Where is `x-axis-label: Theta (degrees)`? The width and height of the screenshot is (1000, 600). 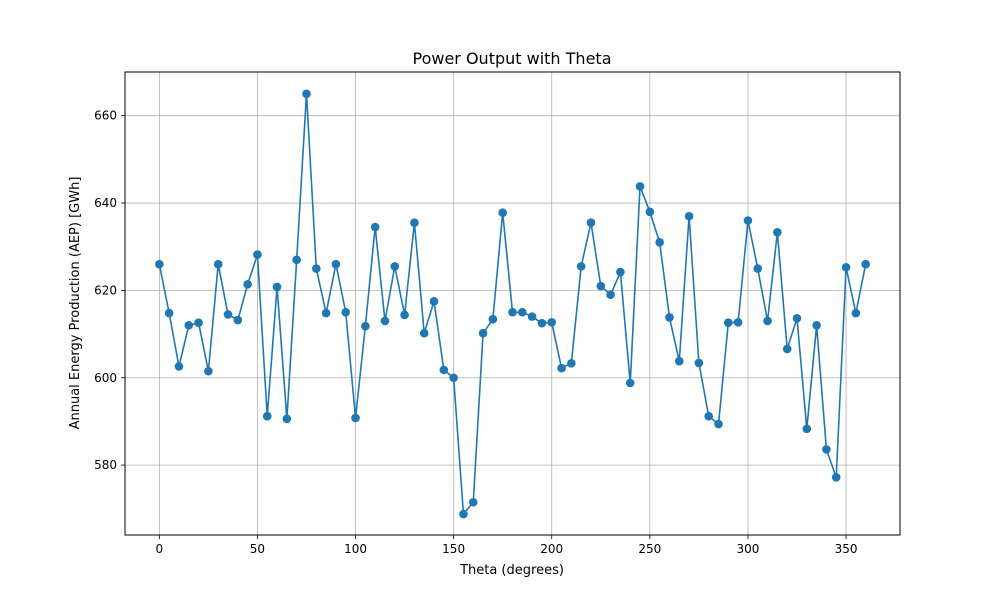
x-axis-label: Theta (degrees) is located at coordinates (511, 570).